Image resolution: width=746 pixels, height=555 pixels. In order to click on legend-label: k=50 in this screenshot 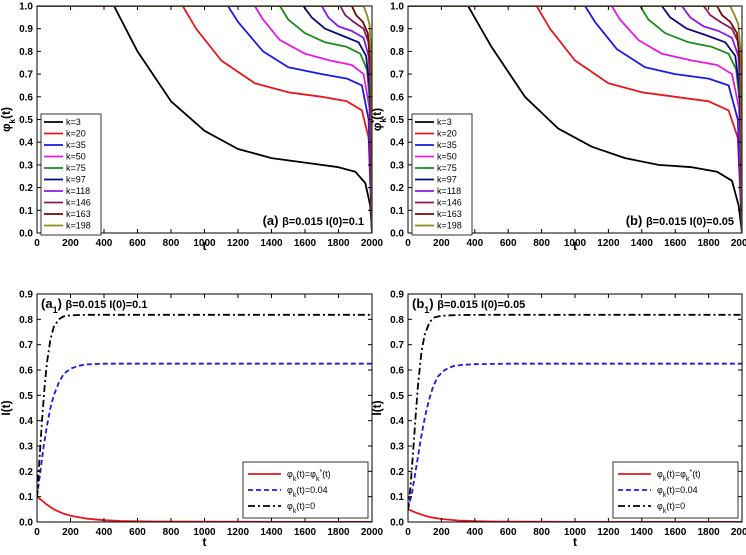, I will do `click(76, 157)`.